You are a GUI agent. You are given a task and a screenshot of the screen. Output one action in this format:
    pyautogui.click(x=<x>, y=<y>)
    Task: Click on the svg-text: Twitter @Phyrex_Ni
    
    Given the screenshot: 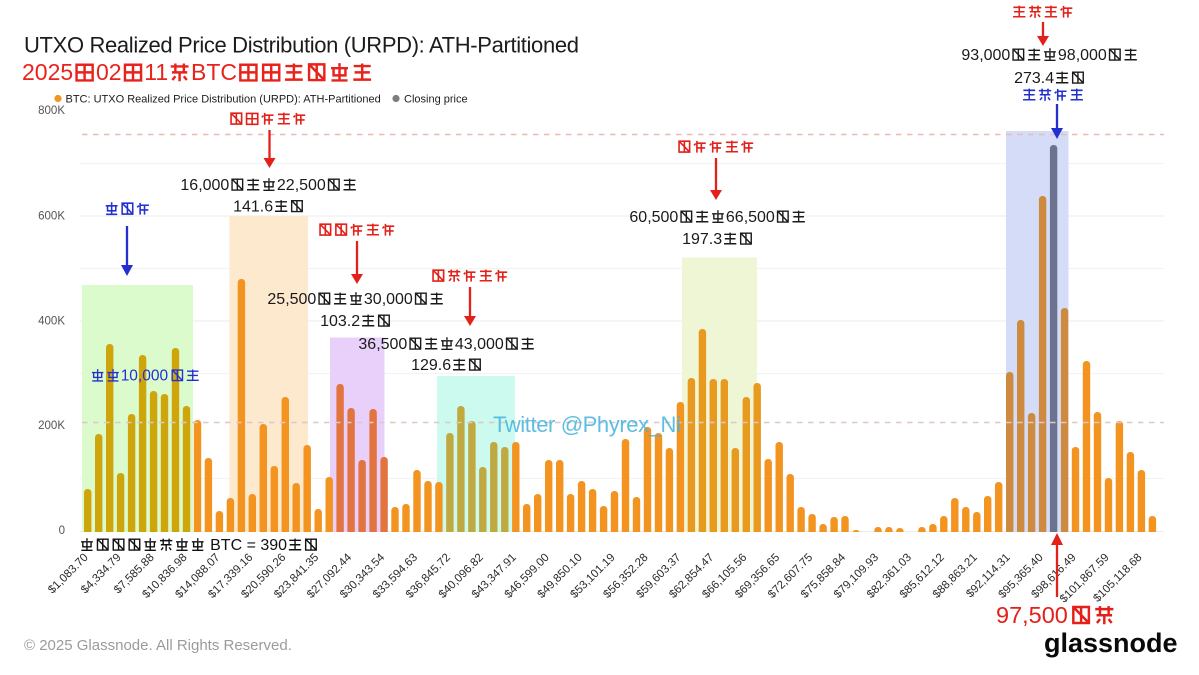 What is the action you would take?
    pyautogui.click(x=587, y=424)
    